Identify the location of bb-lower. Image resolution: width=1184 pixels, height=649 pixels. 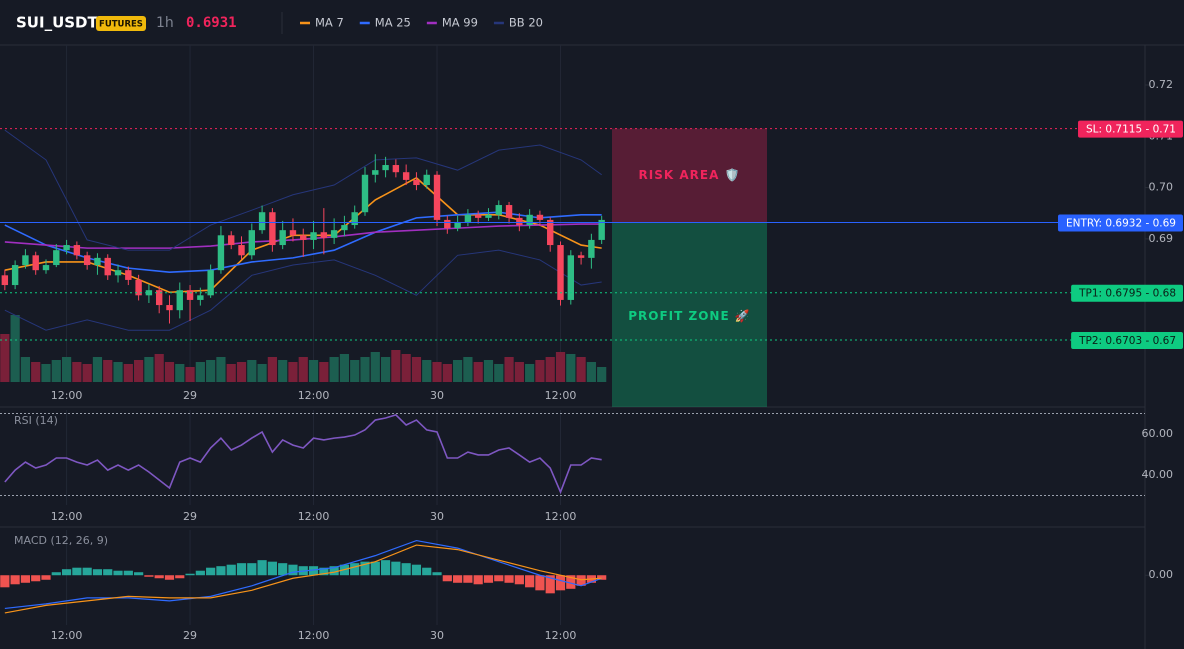
(303, 290).